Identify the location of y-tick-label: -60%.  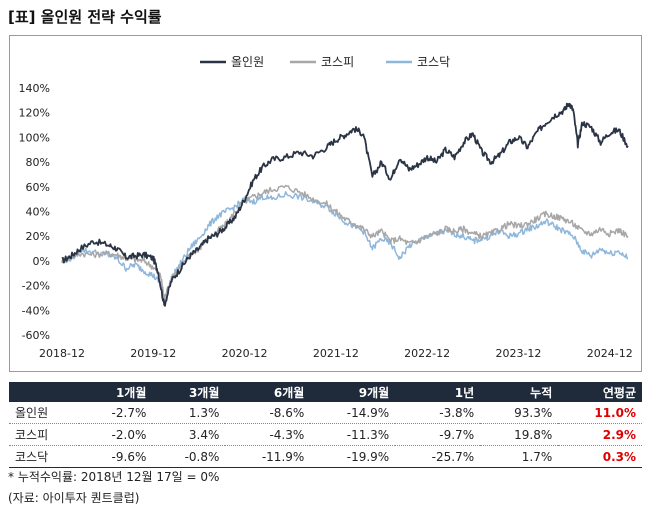
(36, 335).